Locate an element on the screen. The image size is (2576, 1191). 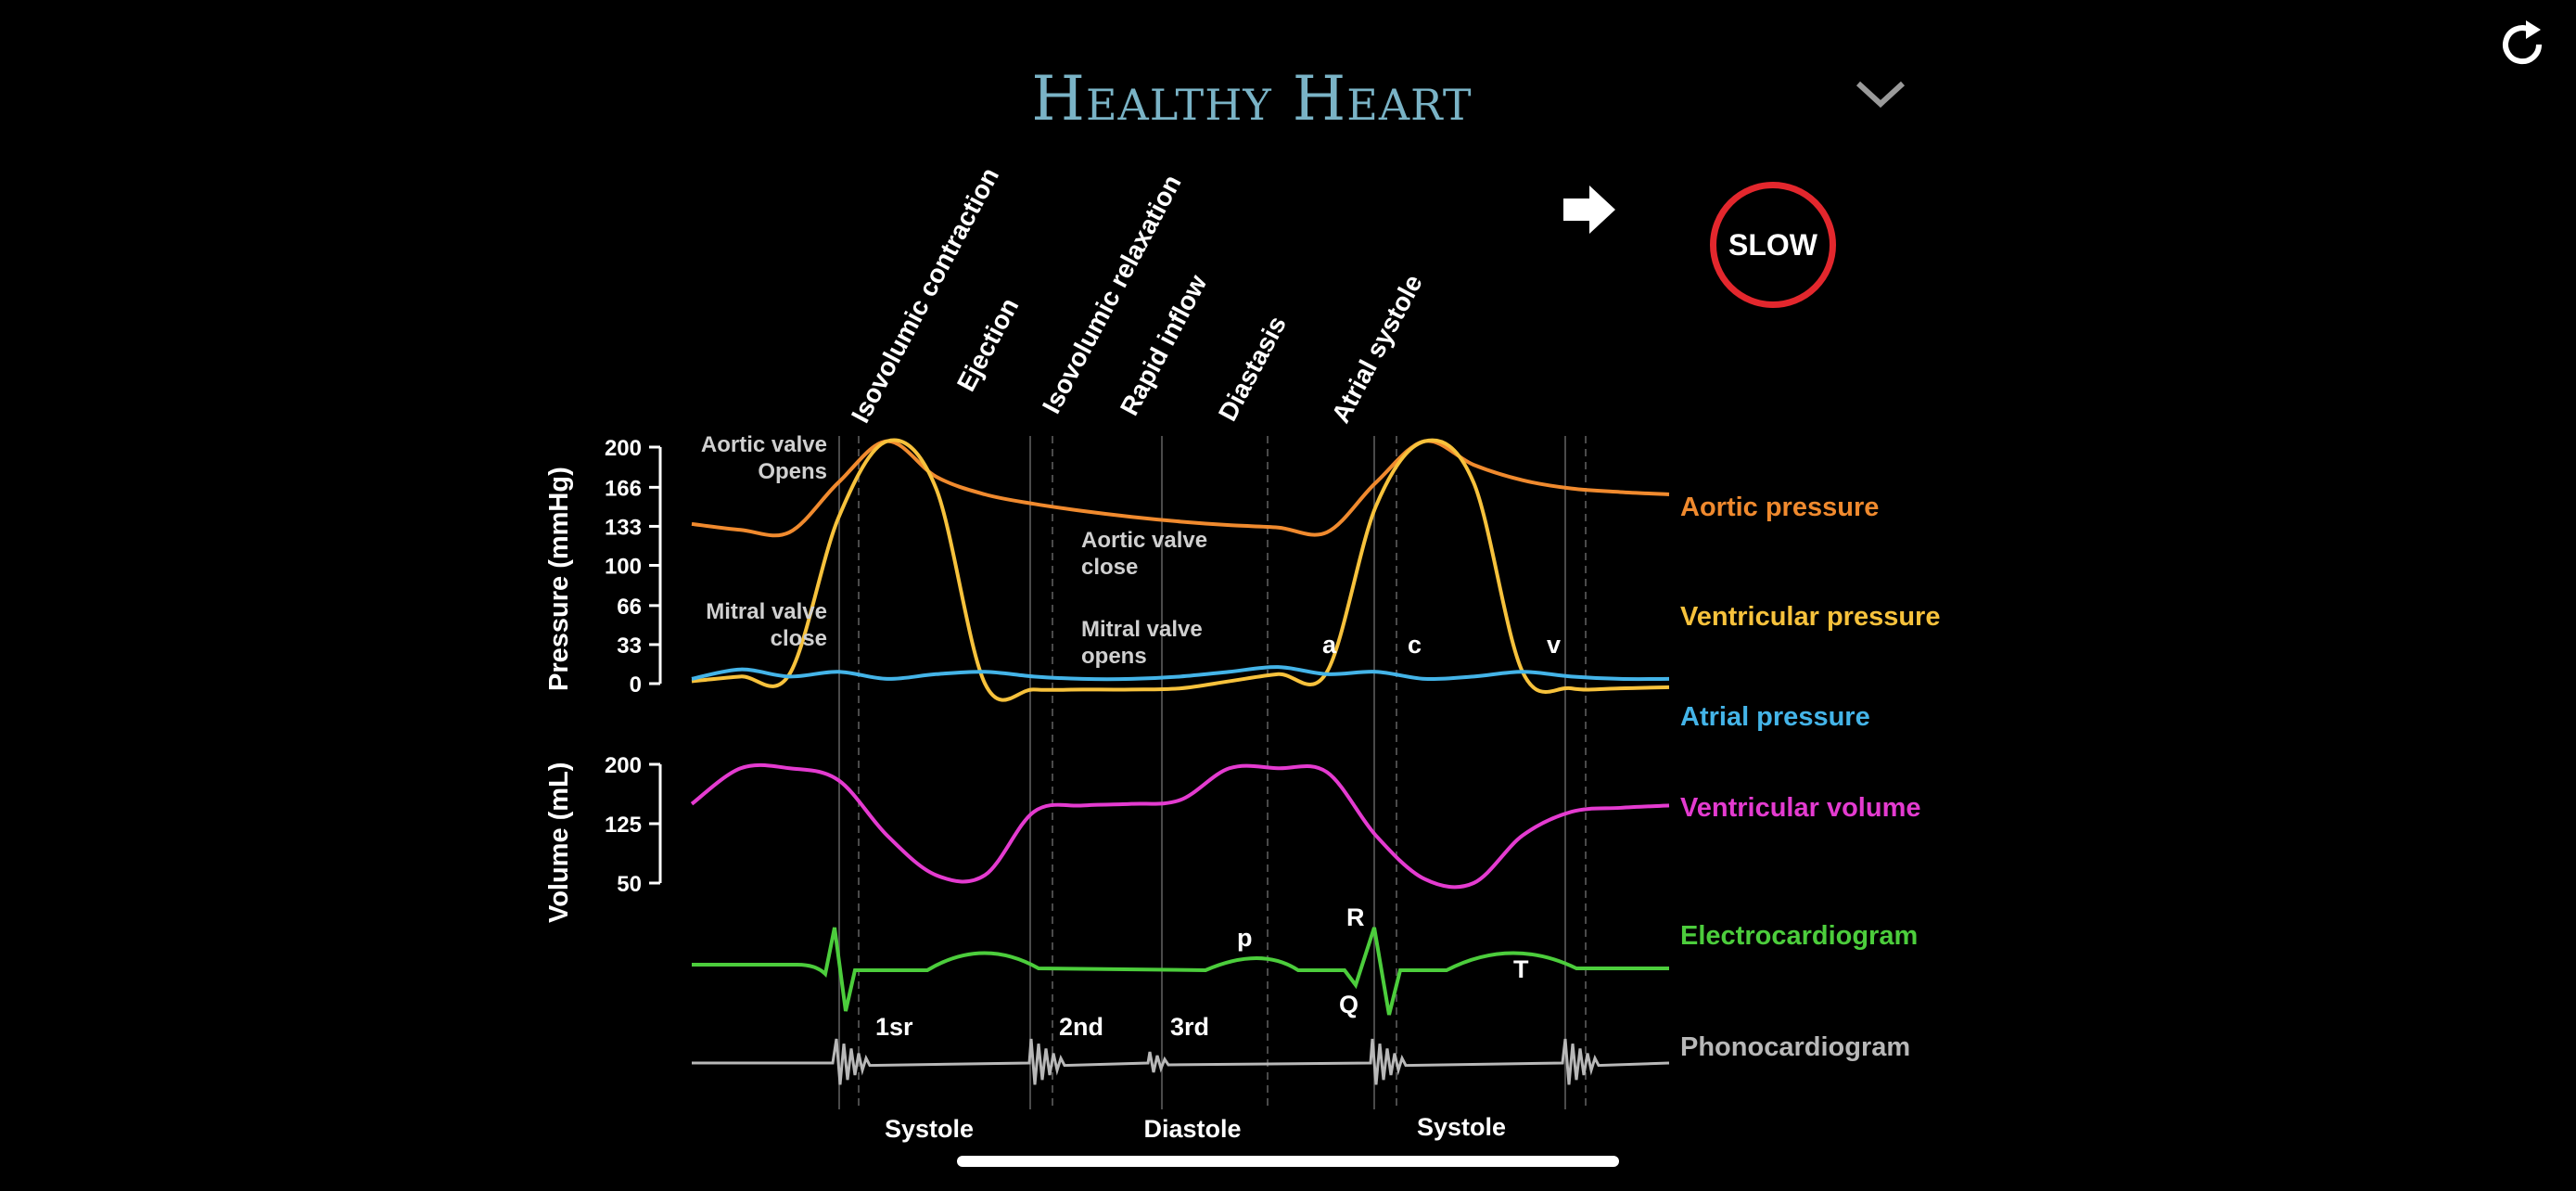
phase-label: Ejection is located at coordinates (988, 344).